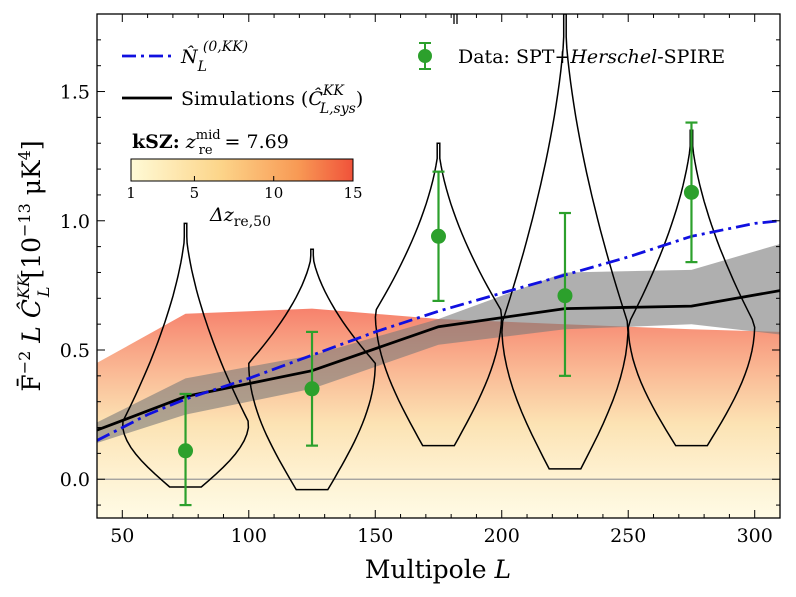 The image size is (796, 597). Describe the element at coordinates (242, 170) in the screenshot. I see `colorbar-gradient` at that location.